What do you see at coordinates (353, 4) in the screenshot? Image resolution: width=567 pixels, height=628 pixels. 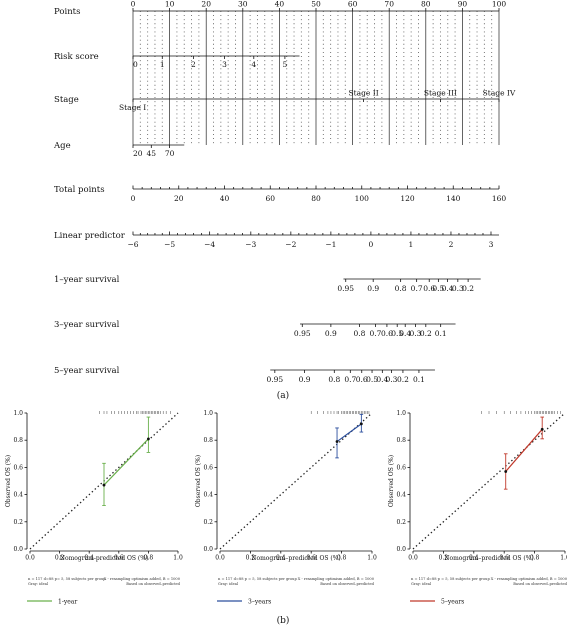 I see `tick-label-points: 60` at bounding box center [353, 4].